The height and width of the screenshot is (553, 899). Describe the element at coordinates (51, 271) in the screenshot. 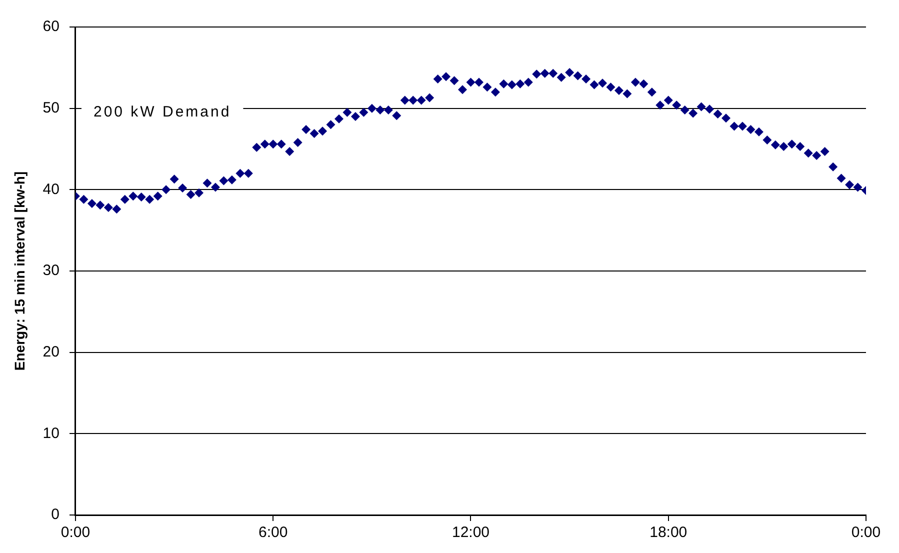

I see `y-tick-label: 30` at that location.